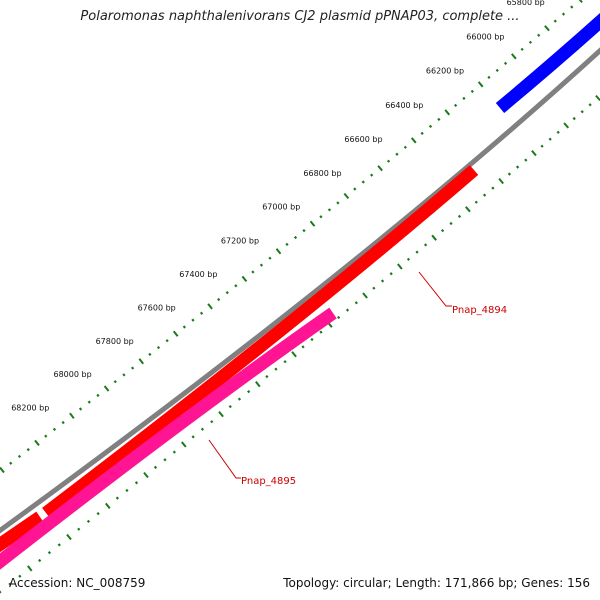 Image resolution: width=600 pixels, height=600 pixels. Describe the element at coordinates (198, 274) in the screenshot. I see `tick-label: 67400 bp` at that location.